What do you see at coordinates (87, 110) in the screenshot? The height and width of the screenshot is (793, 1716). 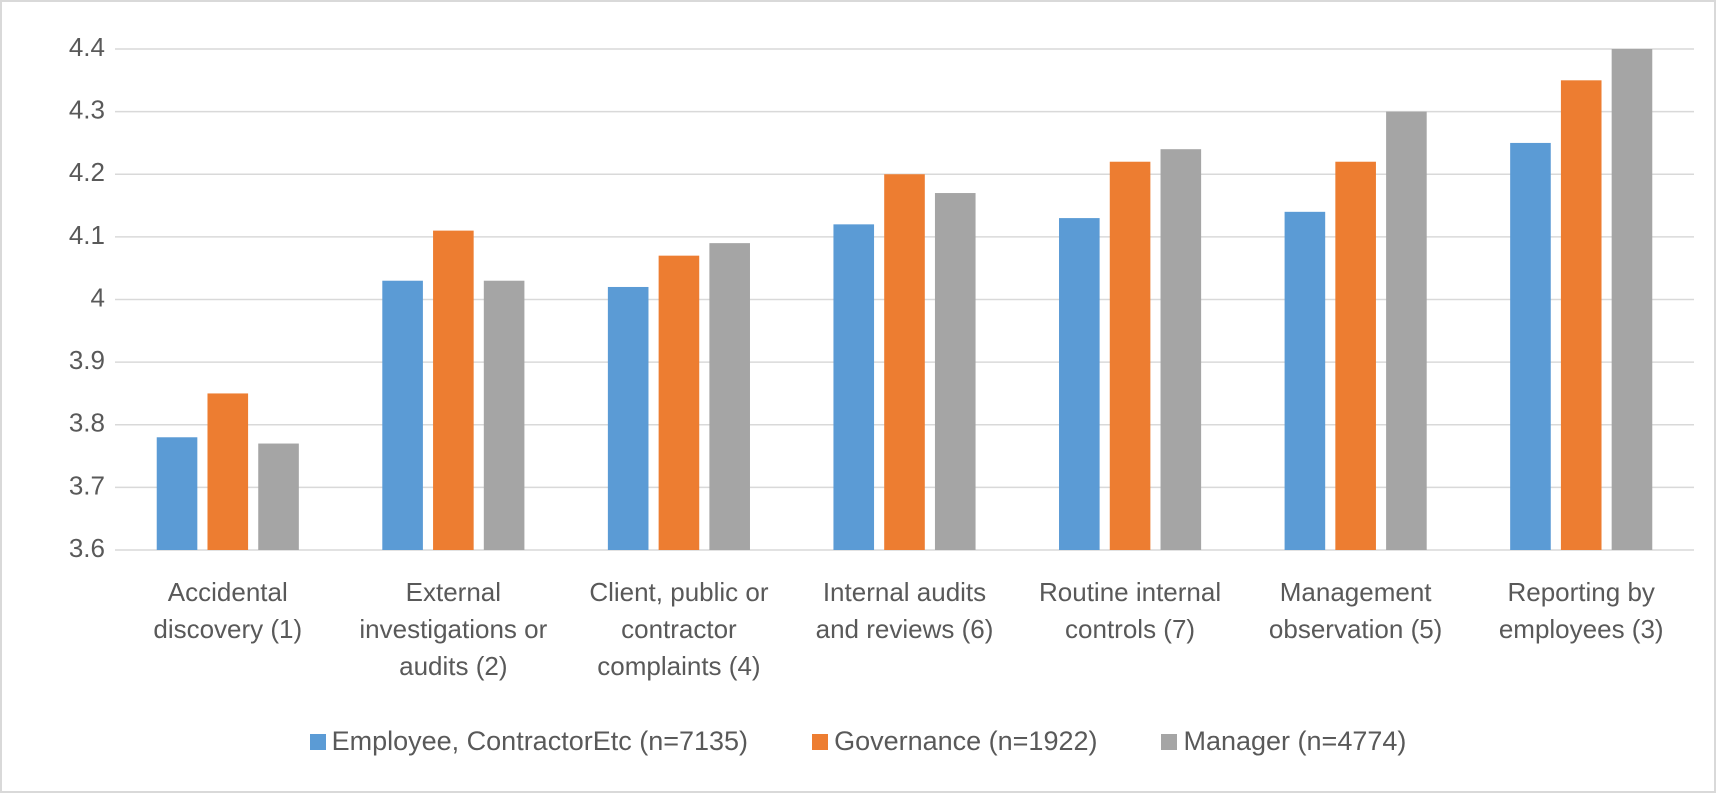 I see `y-tick-label: 4.3` at bounding box center [87, 110].